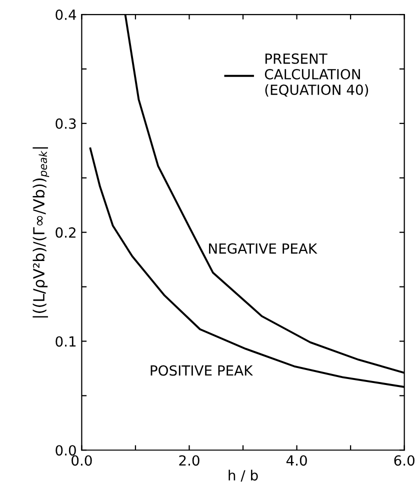  Describe the element at coordinates (404, 460) in the screenshot. I see `x-tick-label: 6.0` at that location.